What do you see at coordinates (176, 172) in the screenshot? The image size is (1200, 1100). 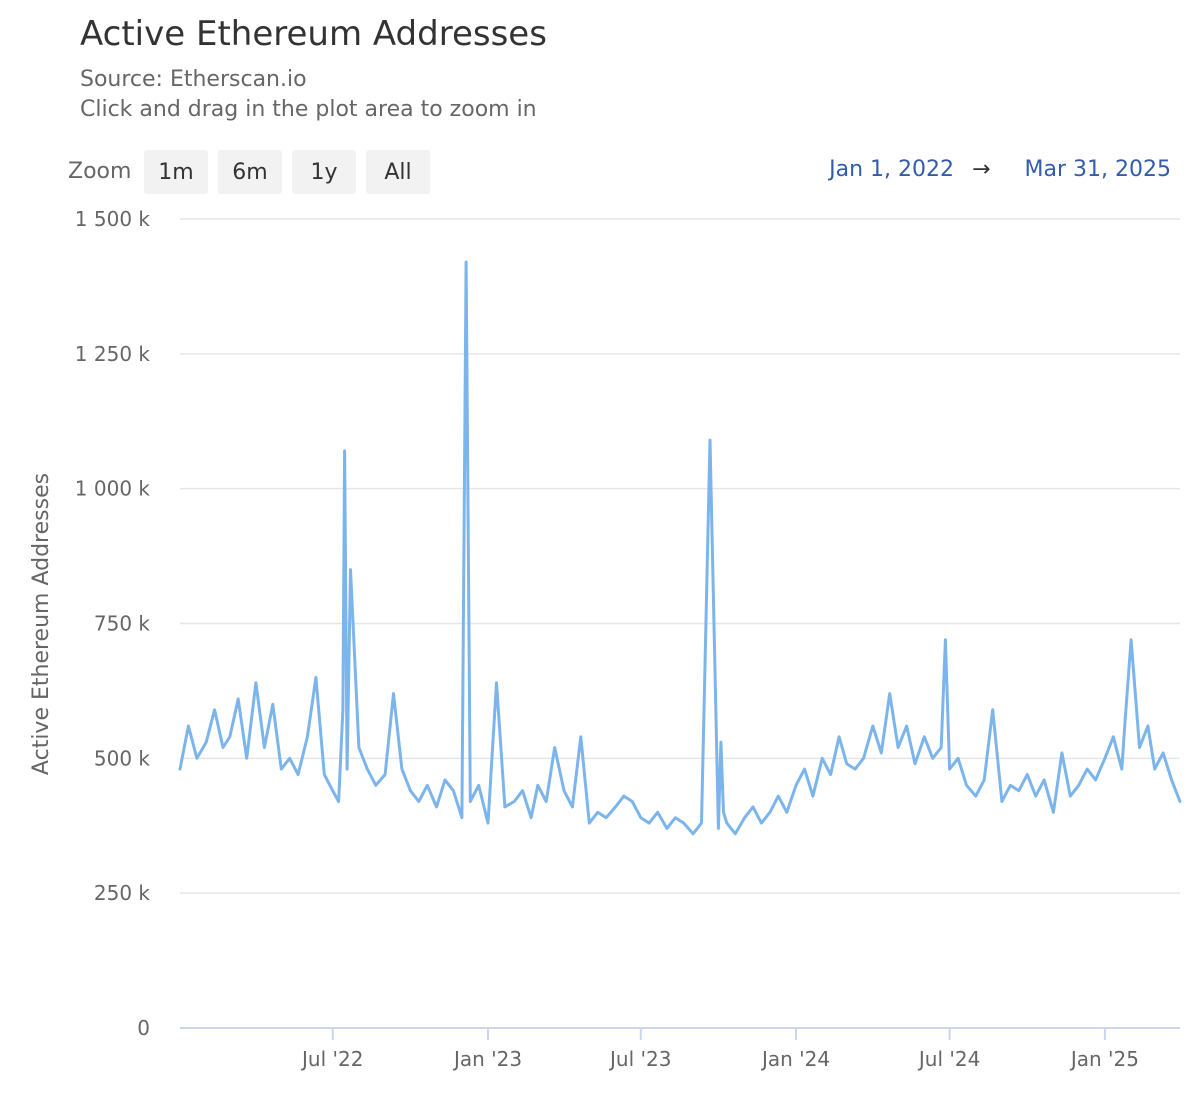 I see `zoom-1m-button: 1m` at bounding box center [176, 172].